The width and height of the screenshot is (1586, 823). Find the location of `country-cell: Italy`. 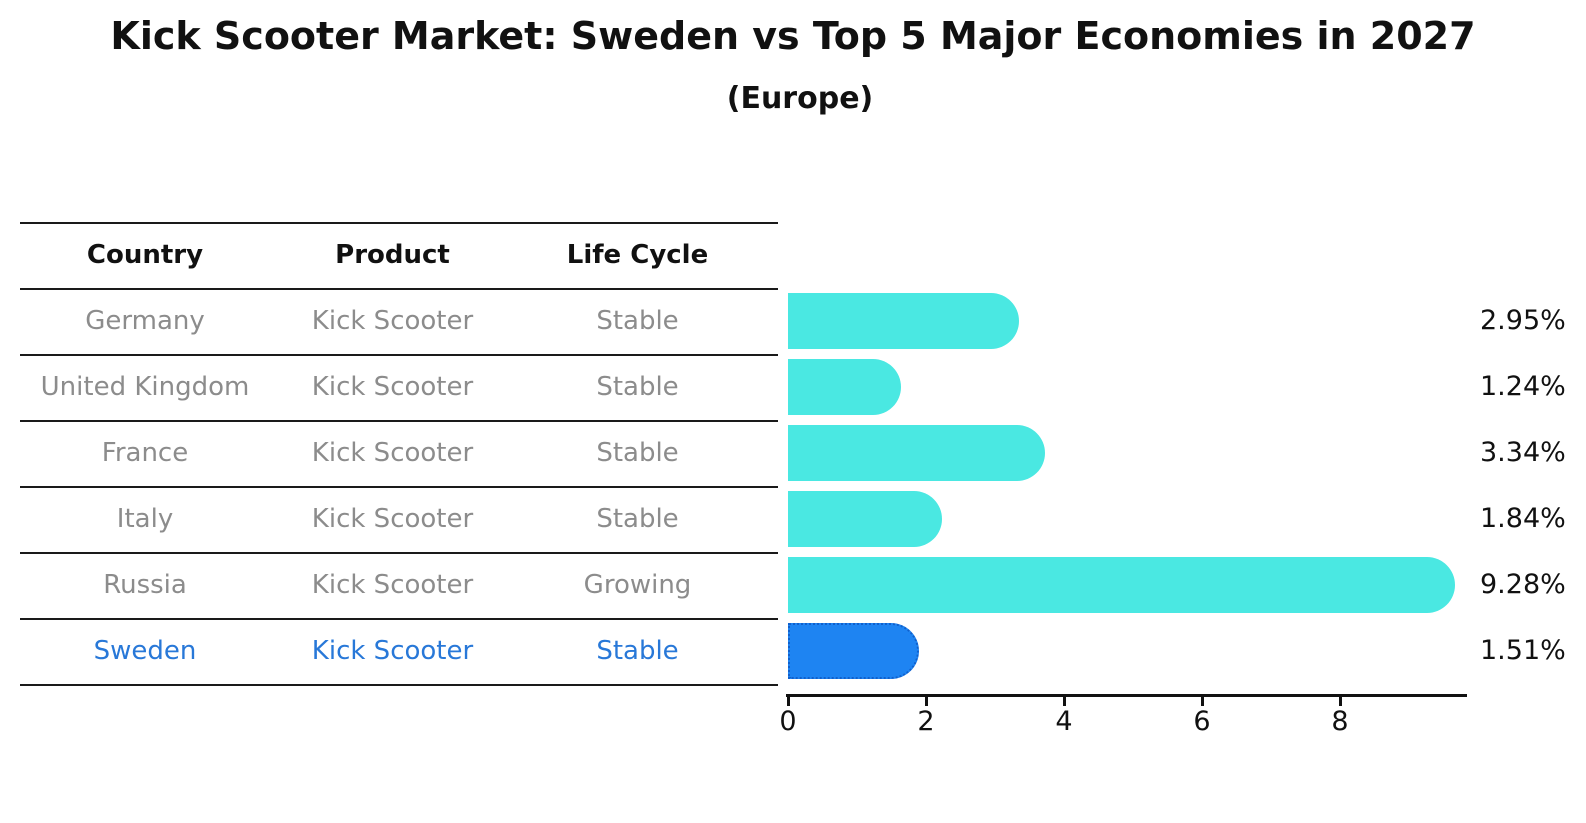

country-cell: Italy is located at coordinates (145, 519).